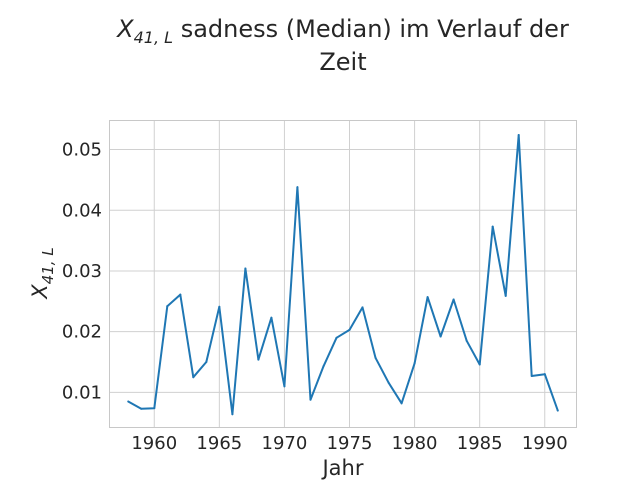 The width and height of the screenshot is (640, 480). I want to click on y-tick-label: 0.05, so click(82, 150).